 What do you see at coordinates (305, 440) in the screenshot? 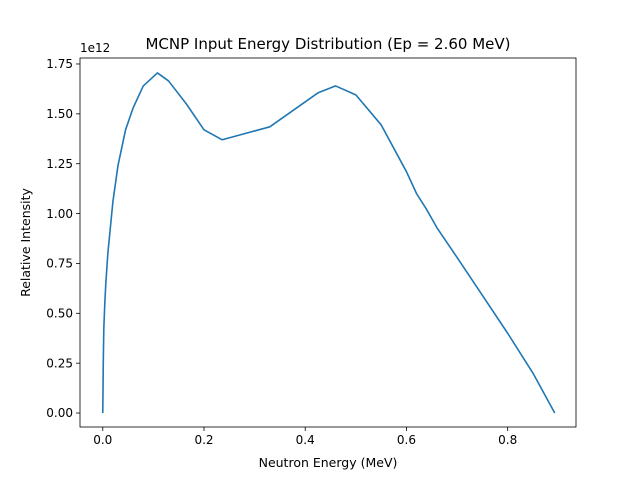
I see `x-tick-label: 0.4` at bounding box center [305, 440].